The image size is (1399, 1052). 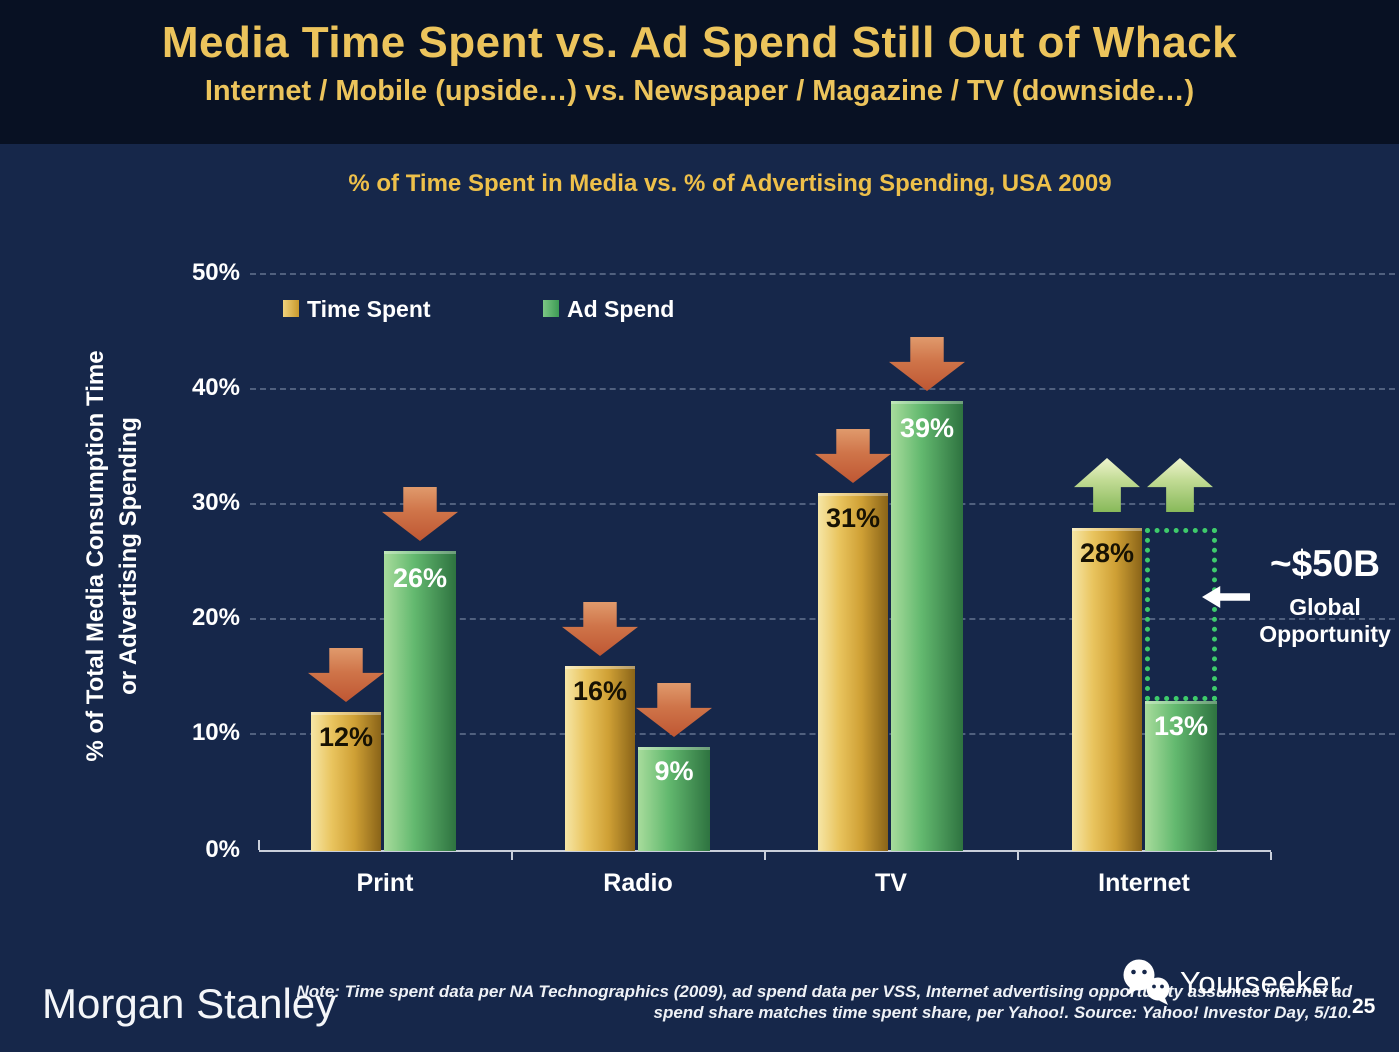 What do you see at coordinates (128, 556) in the screenshot?
I see `y-axis-title-line2: or Advertising Spending` at bounding box center [128, 556].